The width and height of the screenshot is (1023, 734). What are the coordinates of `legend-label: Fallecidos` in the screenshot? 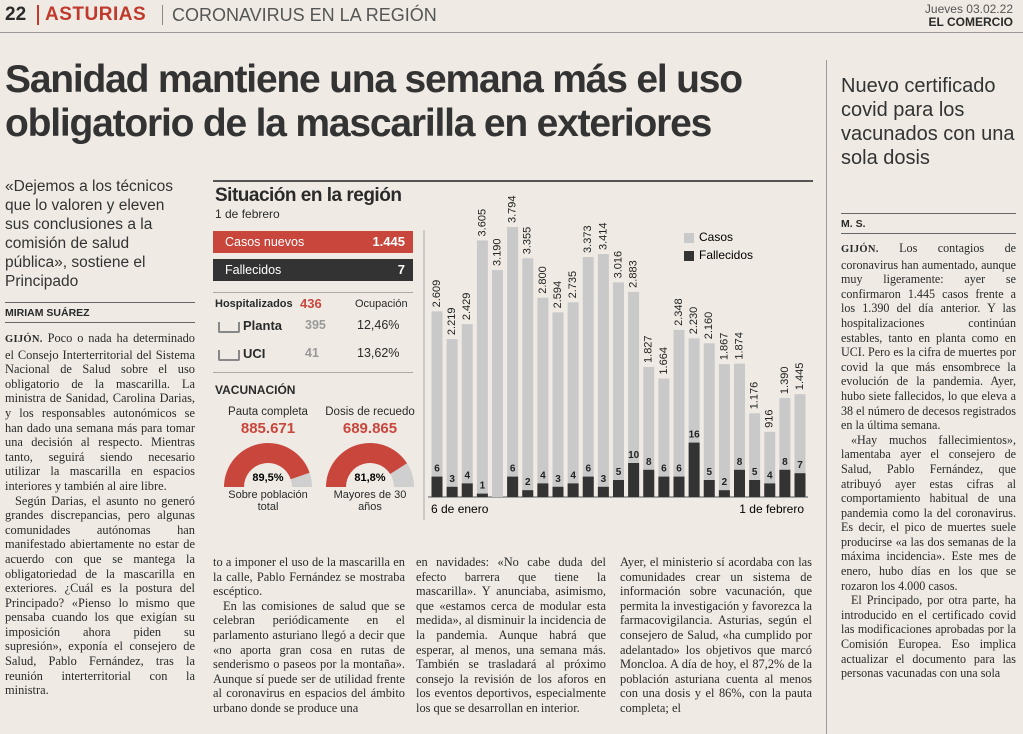 It's located at (726, 255).